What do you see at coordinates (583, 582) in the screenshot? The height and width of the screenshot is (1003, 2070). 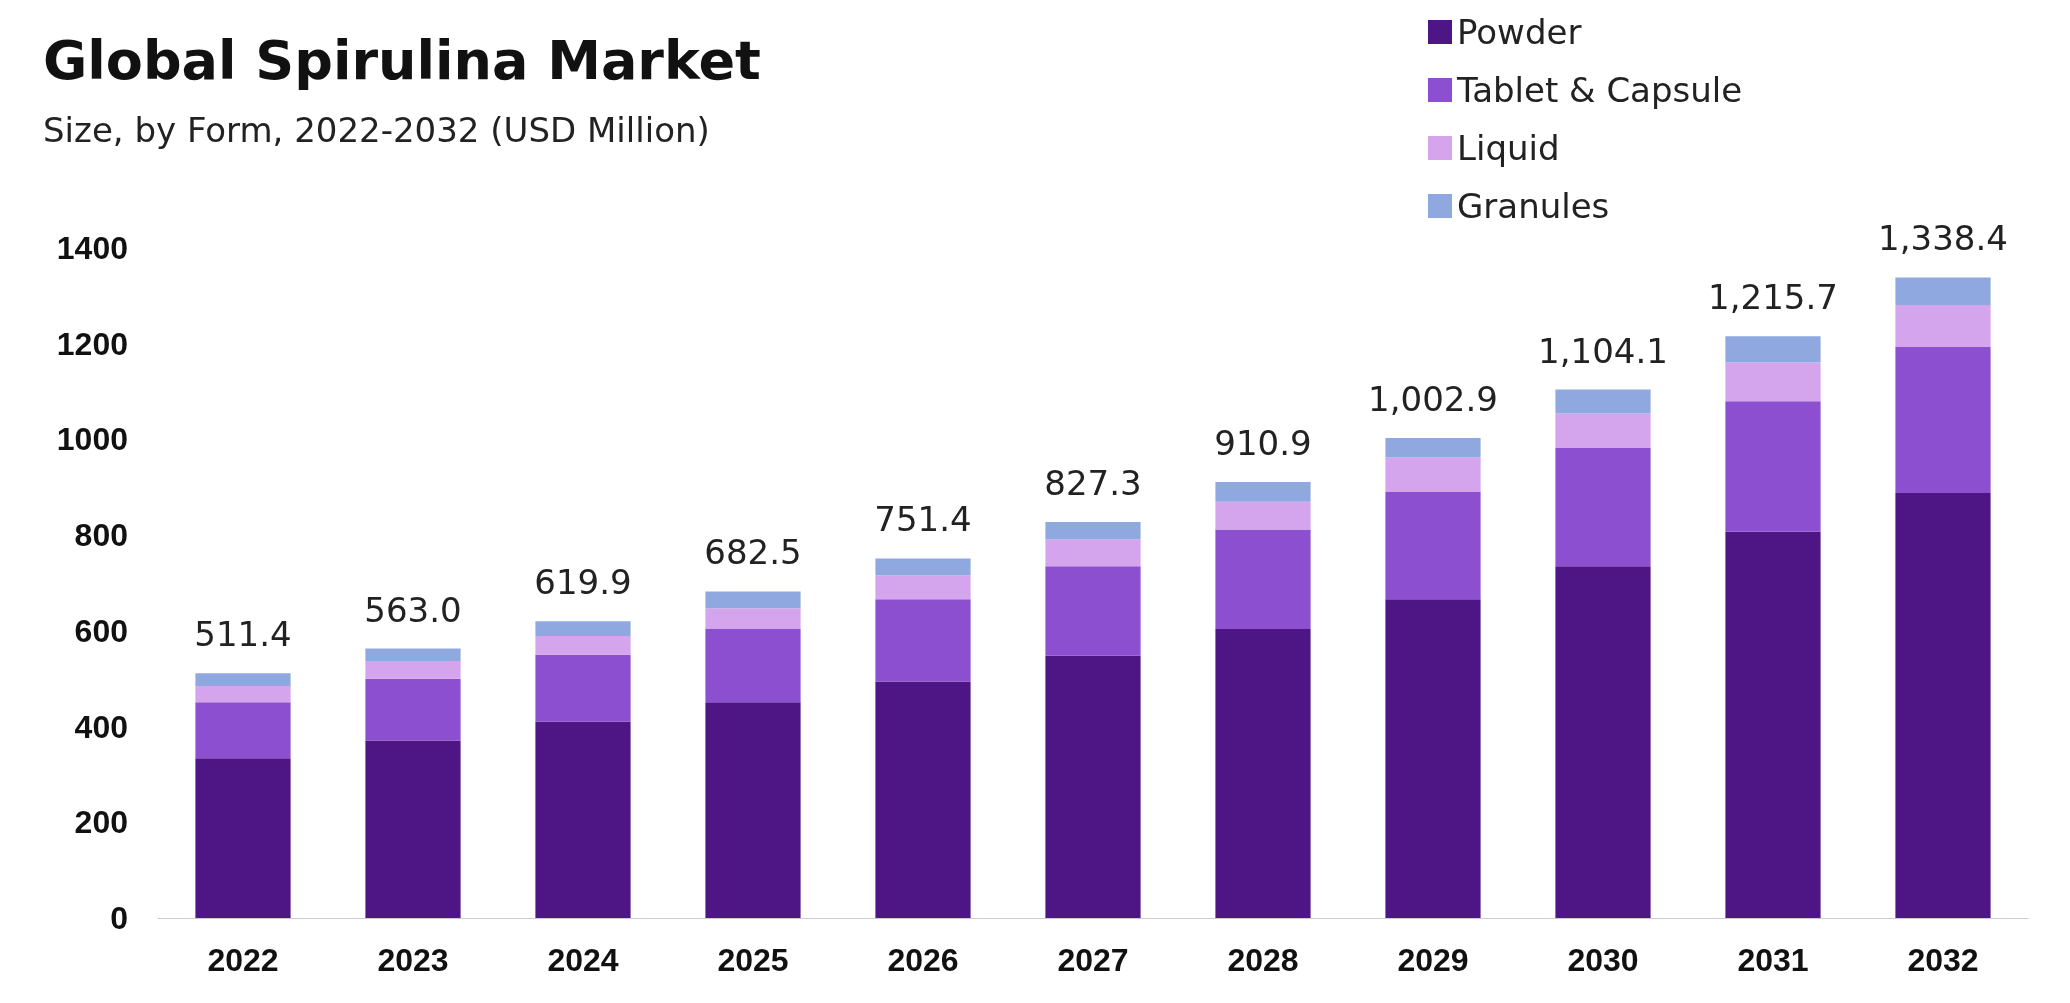 I see `total-label: 619.9` at bounding box center [583, 582].